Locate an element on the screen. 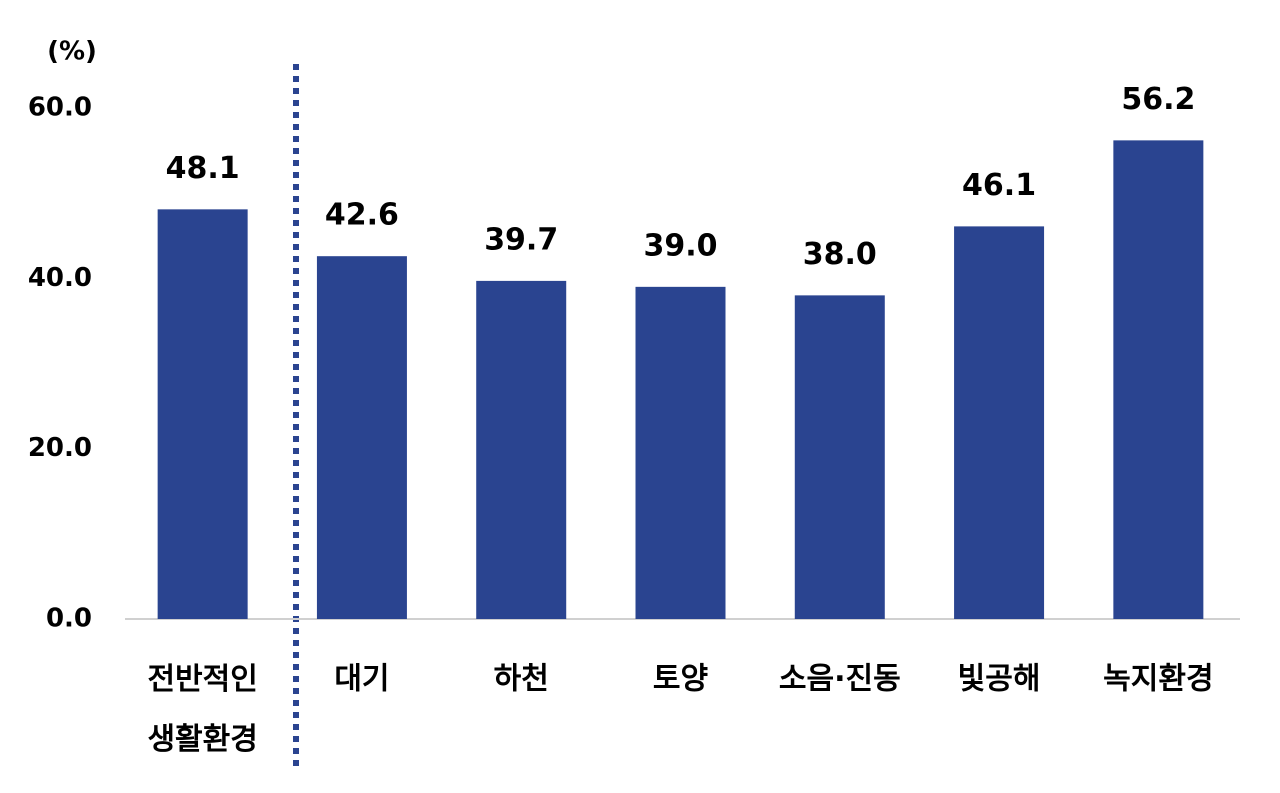  x-tick-label: 빛공해 is located at coordinates (999, 679).